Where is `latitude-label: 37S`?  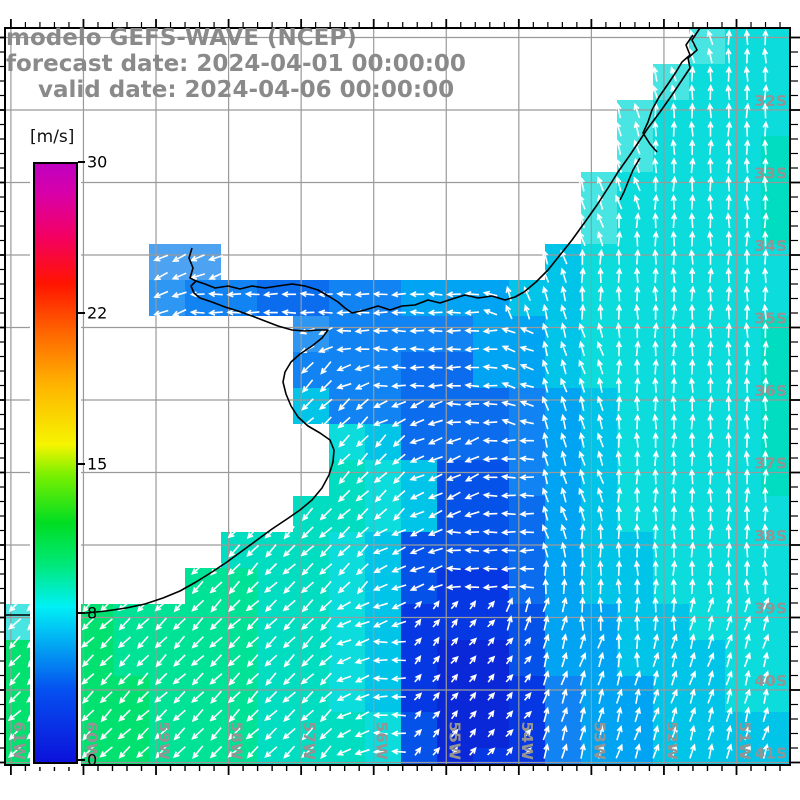
latitude-label: 37S is located at coordinates (770, 464).